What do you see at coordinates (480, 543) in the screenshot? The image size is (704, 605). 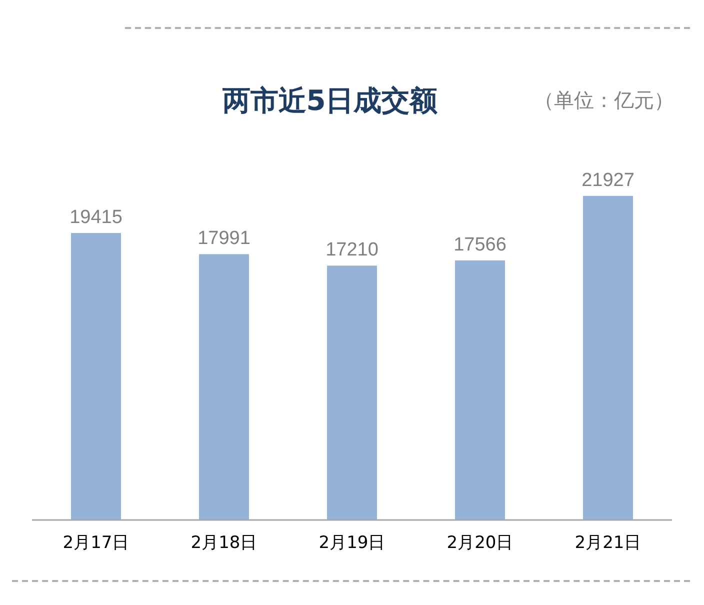 I see `x-tick-label: 2月20日` at bounding box center [480, 543].